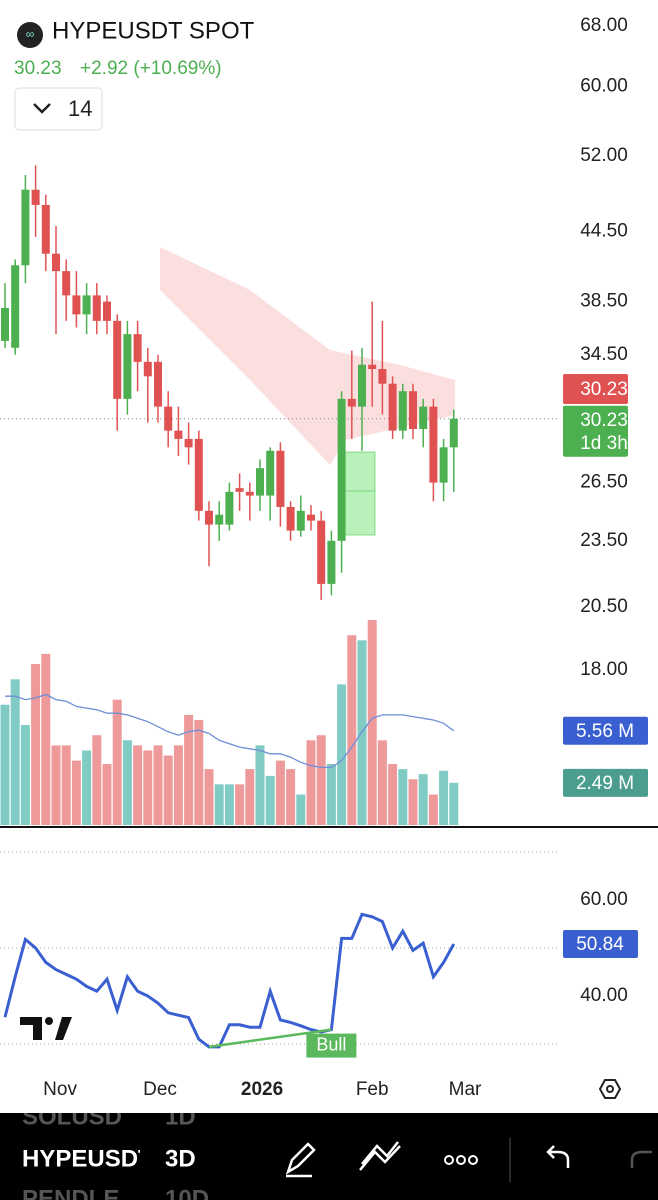  I want to click on undo-icon, so click(558, 1156).